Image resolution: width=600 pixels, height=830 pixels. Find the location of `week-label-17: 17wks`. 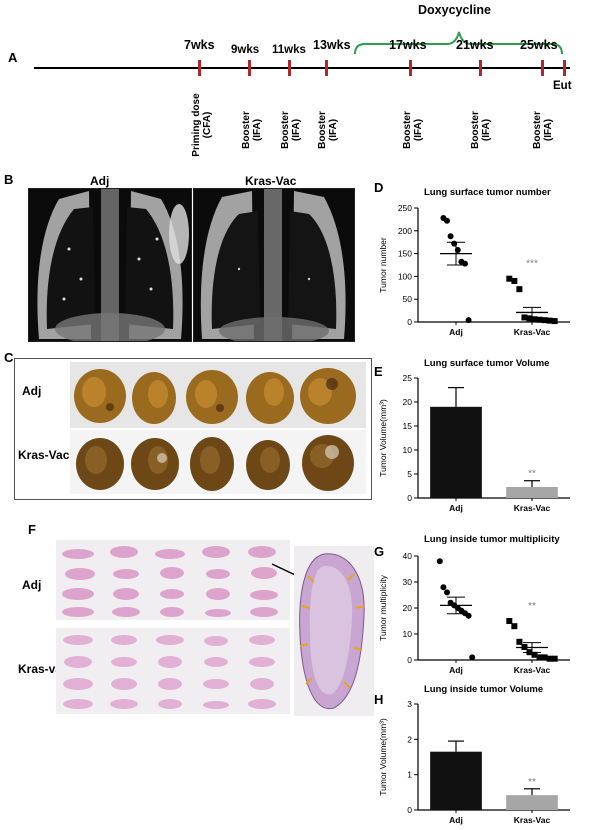

week-label-17: 17wks is located at coordinates (408, 45).